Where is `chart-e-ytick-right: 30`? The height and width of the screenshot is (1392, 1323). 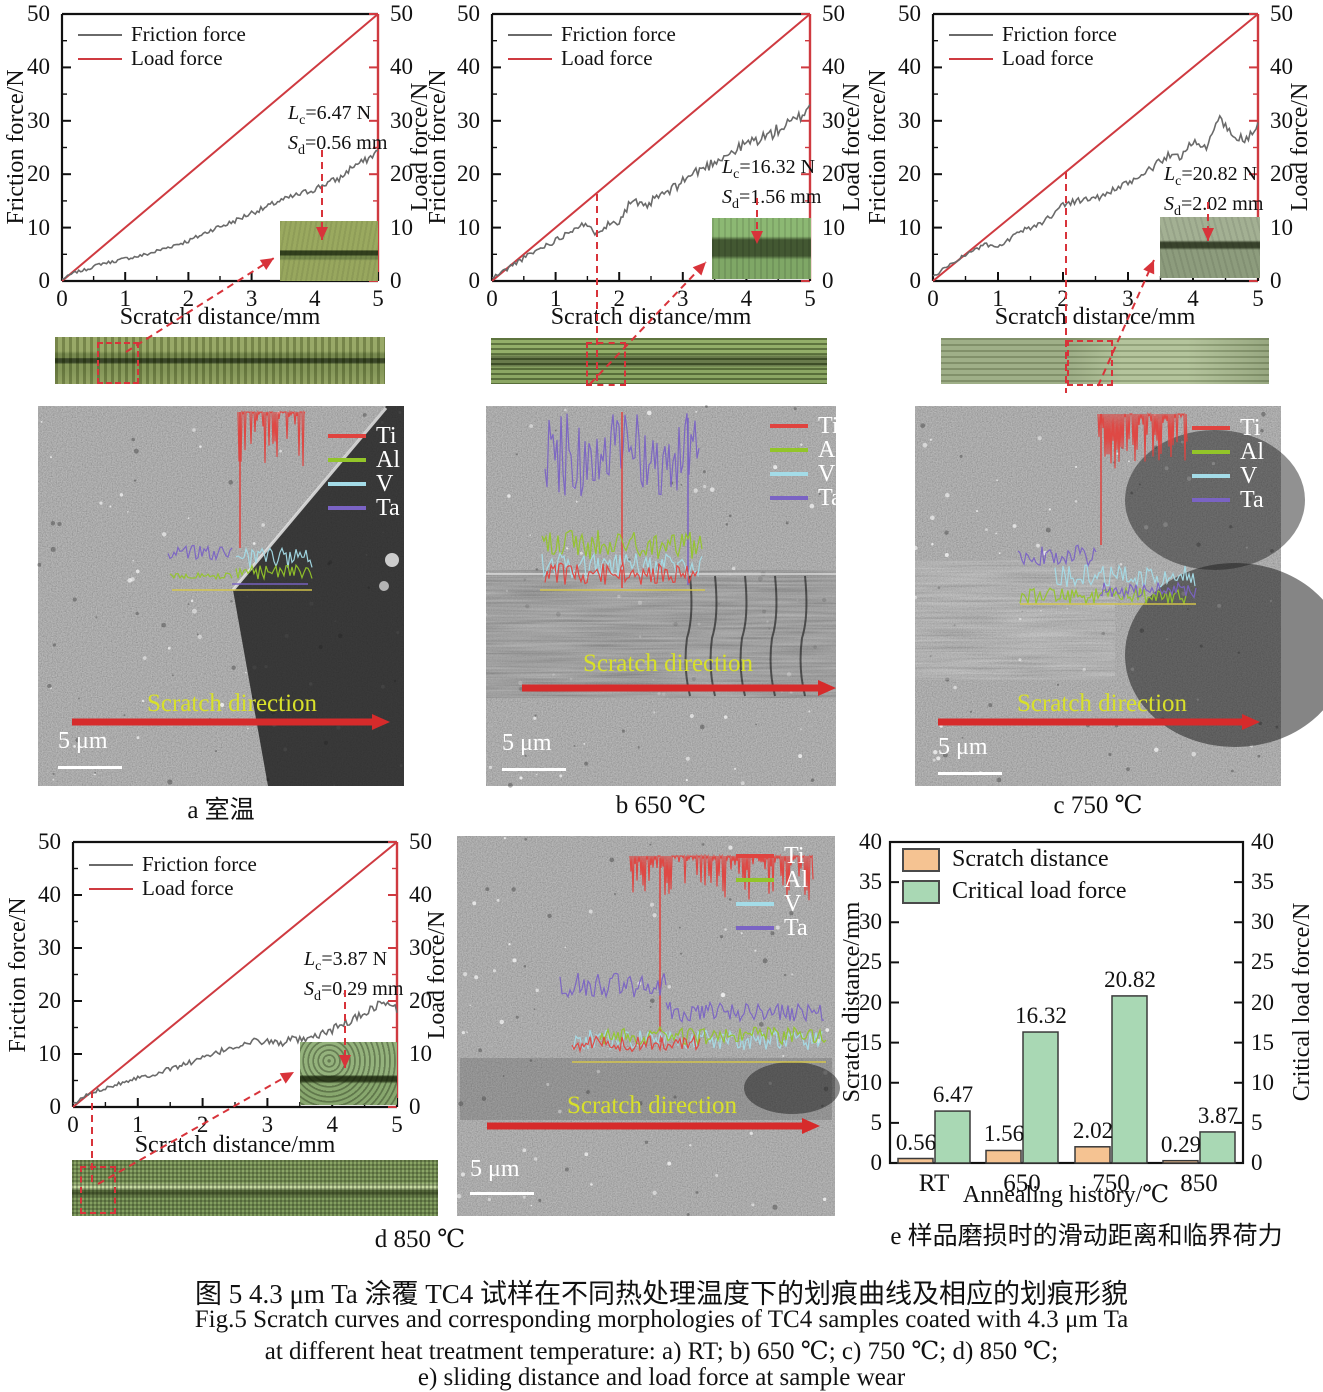
chart-e-ytick-right: 30 is located at coordinates (1262, 922).